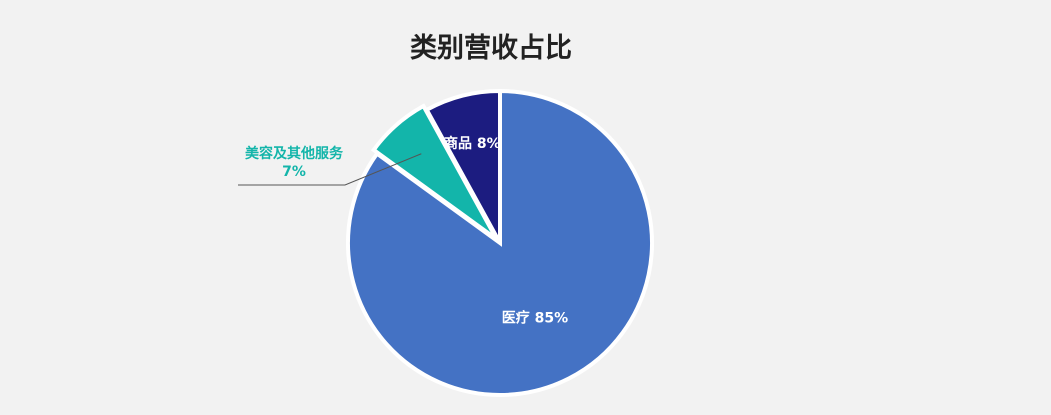 The image size is (1051, 415). Describe the element at coordinates (294, 172) in the screenshot. I see `slice-label-2-value: 7%` at that location.